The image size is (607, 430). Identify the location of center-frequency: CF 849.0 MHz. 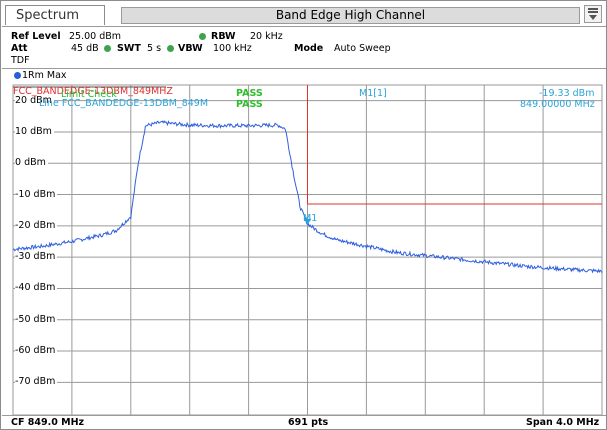
(48, 422).